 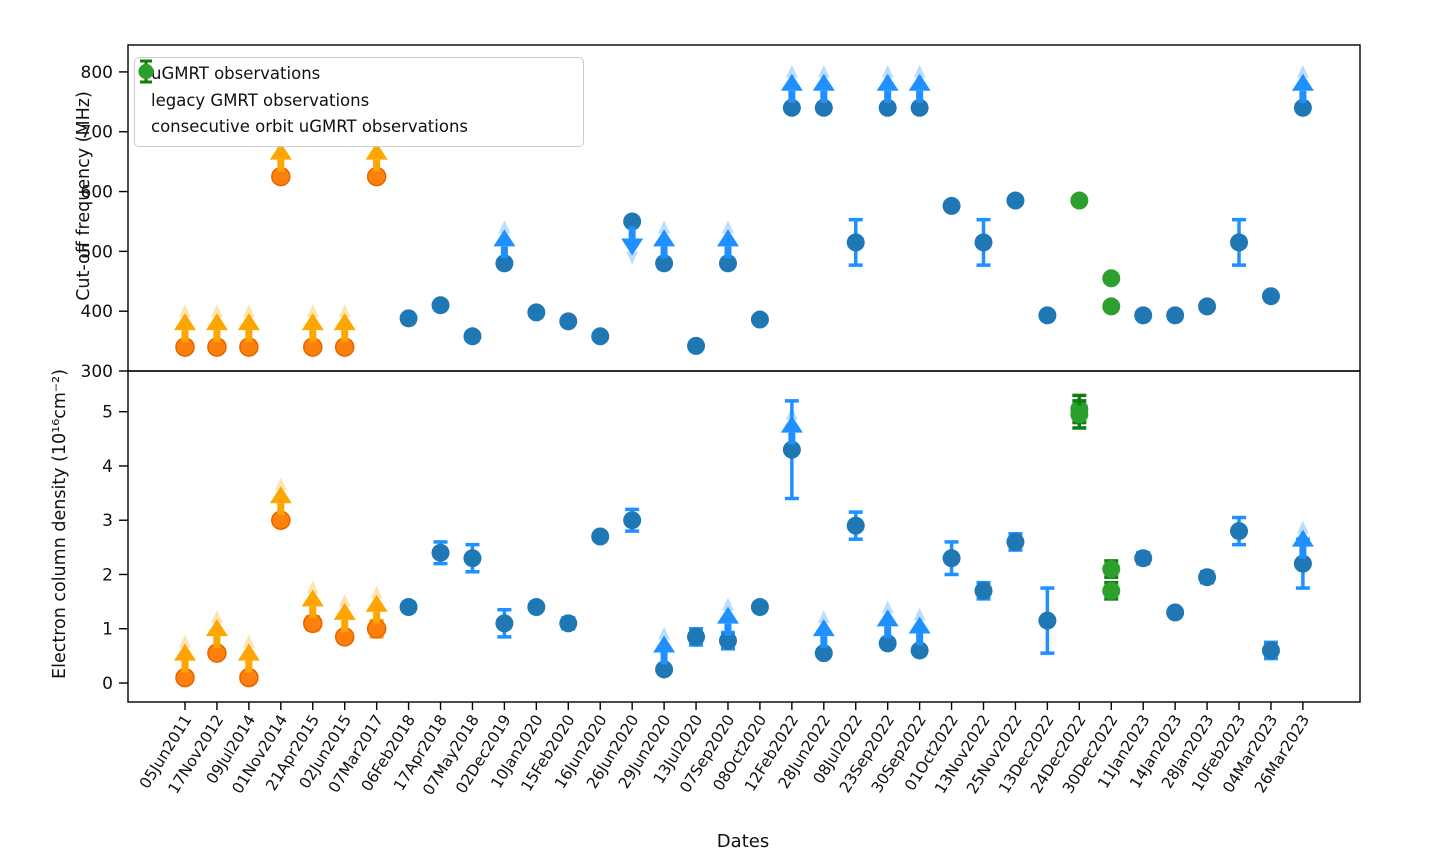 What do you see at coordinates (260, 100) in the screenshot?
I see `legend-label-legacy-gmrt: legacy GMRT observations` at bounding box center [260, 100].